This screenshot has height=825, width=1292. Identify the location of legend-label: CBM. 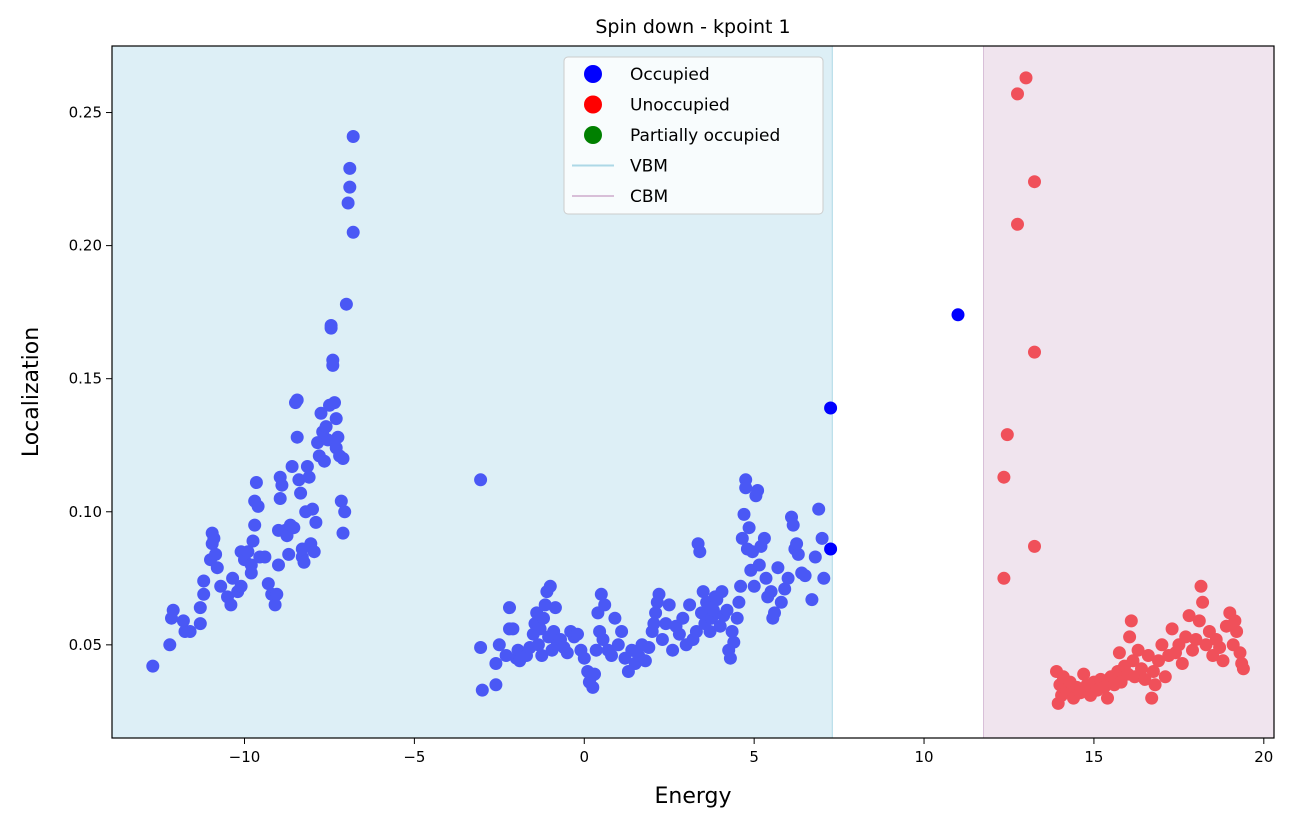
(649, 197).